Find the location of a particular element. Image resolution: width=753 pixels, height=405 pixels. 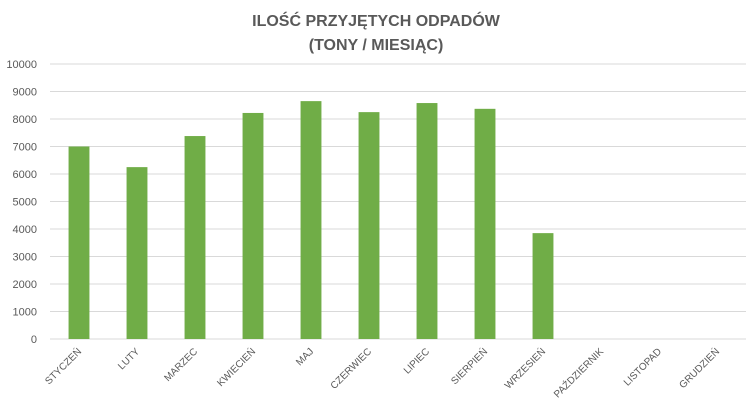

y-tick-label: 2000 is located at coordinates (25, 285).